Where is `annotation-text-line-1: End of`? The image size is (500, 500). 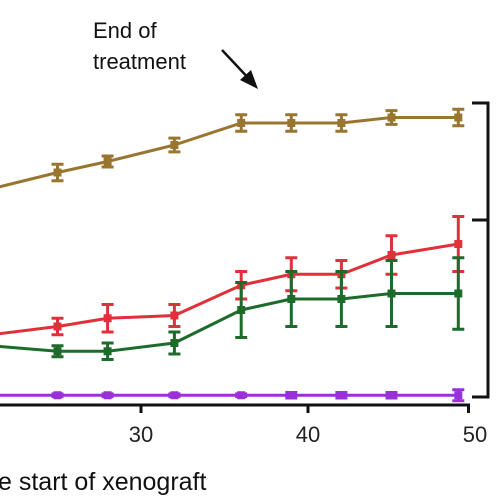 annotation-text-line-1: End of is located at coordinates (125, 30).